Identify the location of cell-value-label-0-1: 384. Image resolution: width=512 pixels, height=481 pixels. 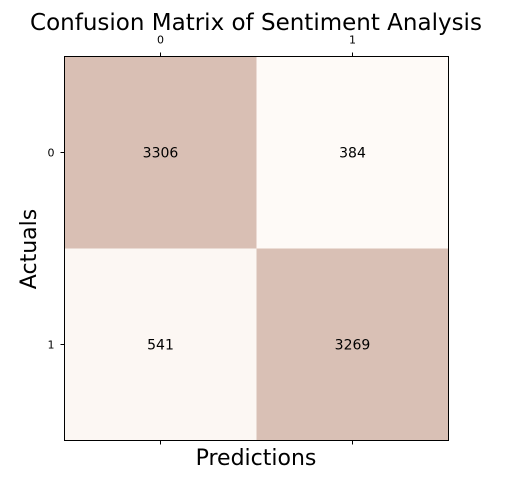
(352, 154).